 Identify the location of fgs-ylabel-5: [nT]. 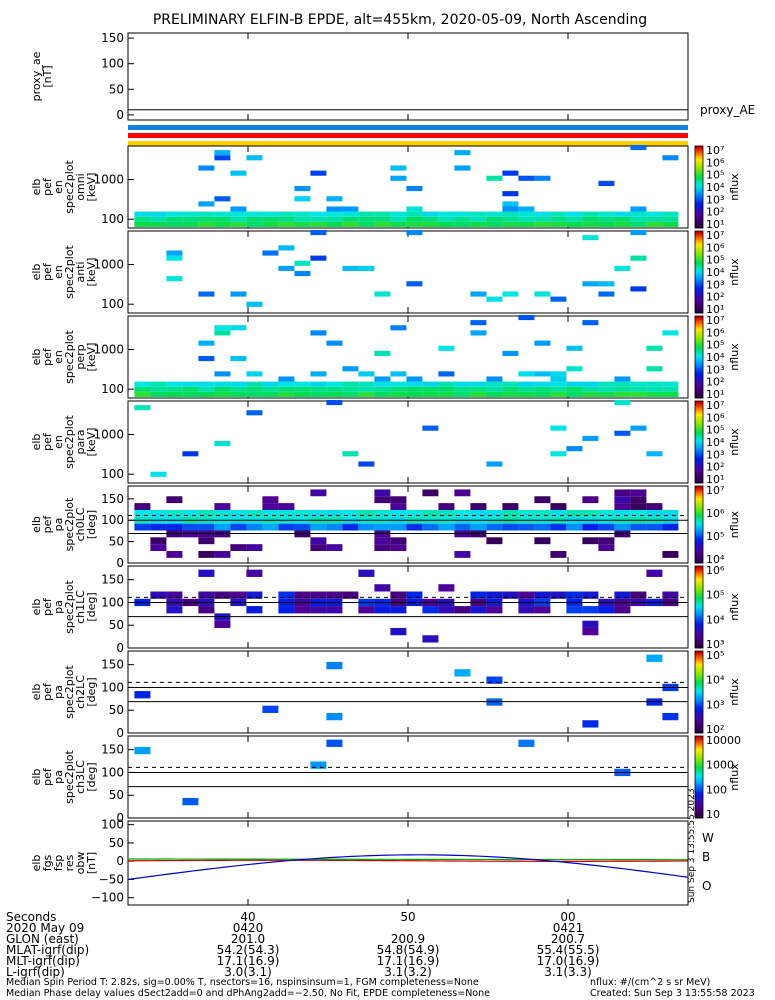
(91, 863).